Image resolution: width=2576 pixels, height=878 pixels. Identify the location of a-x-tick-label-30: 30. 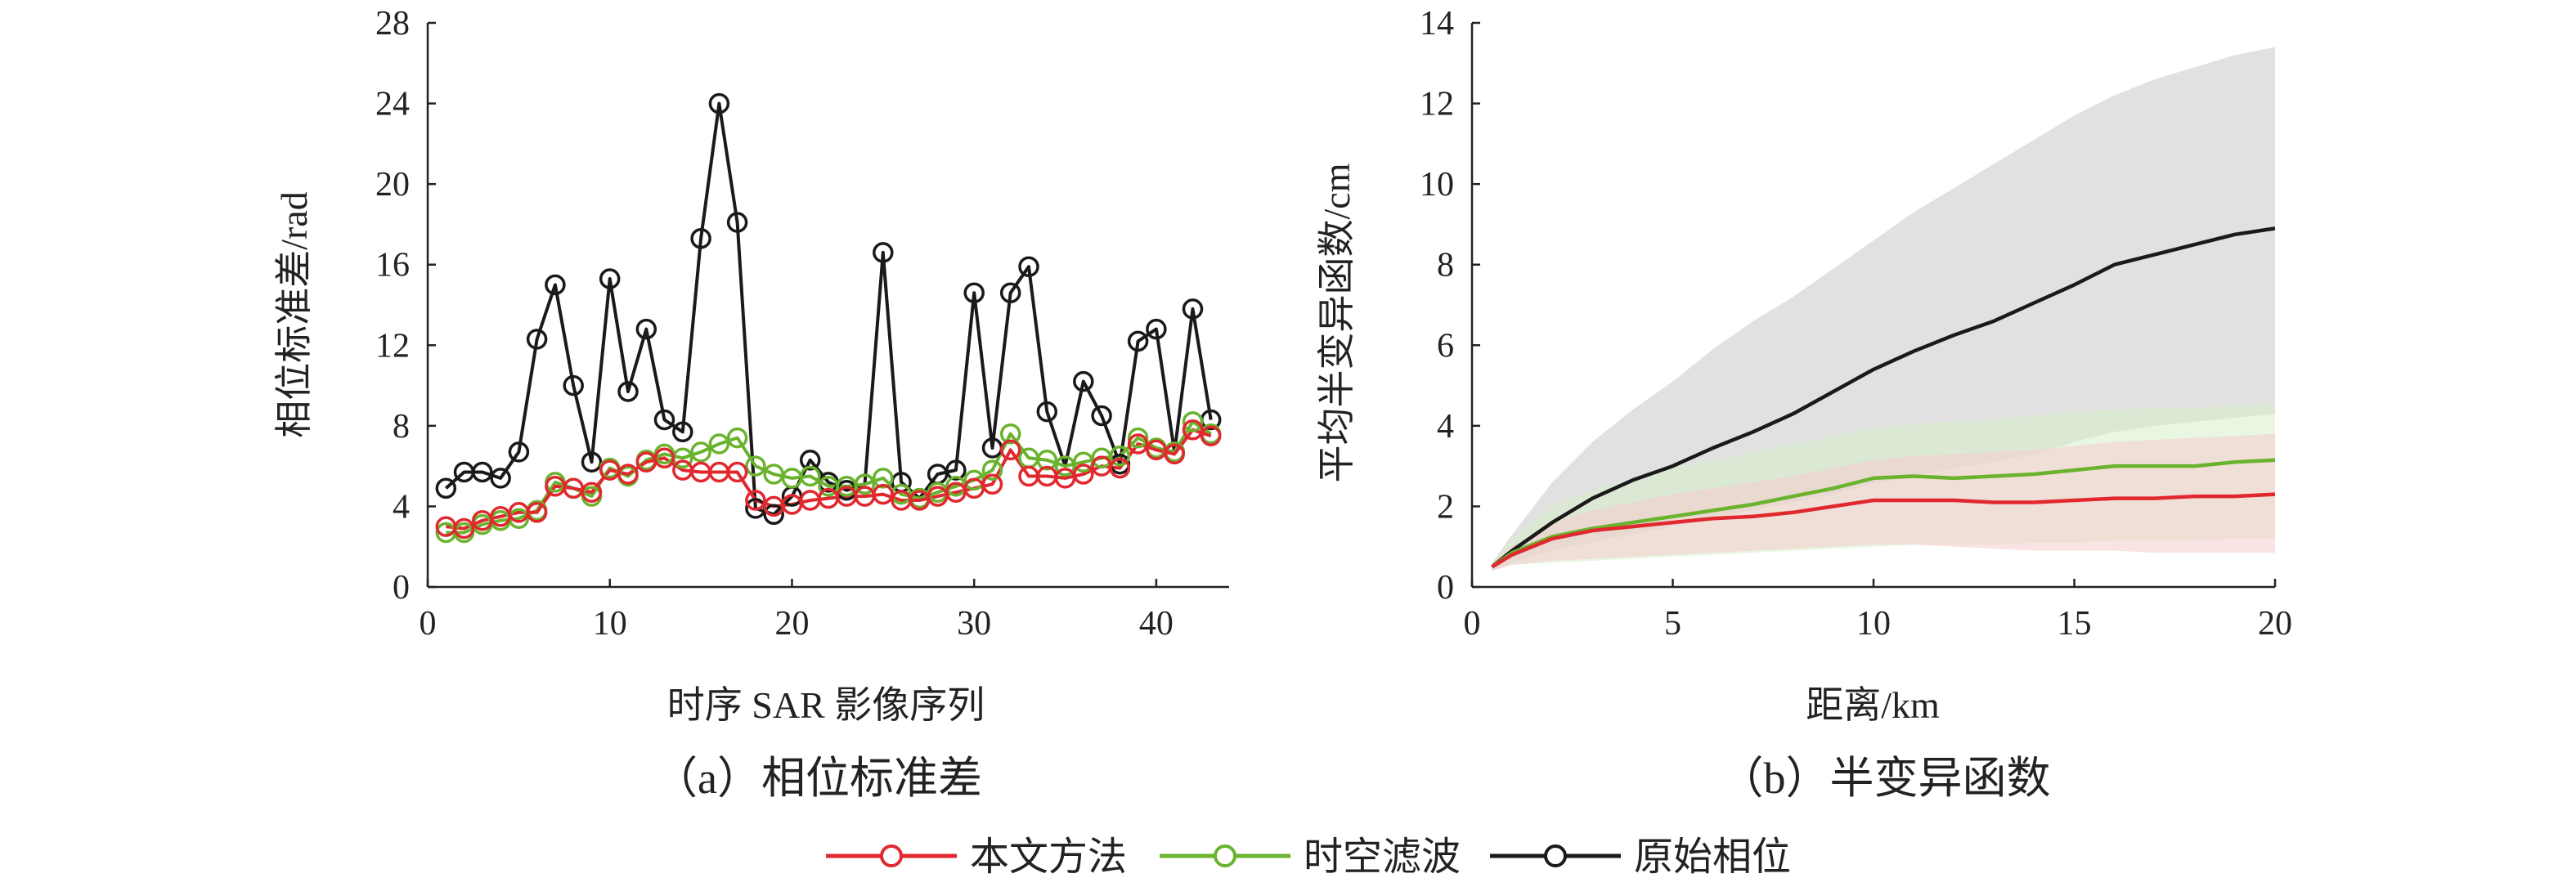
(974, 624).